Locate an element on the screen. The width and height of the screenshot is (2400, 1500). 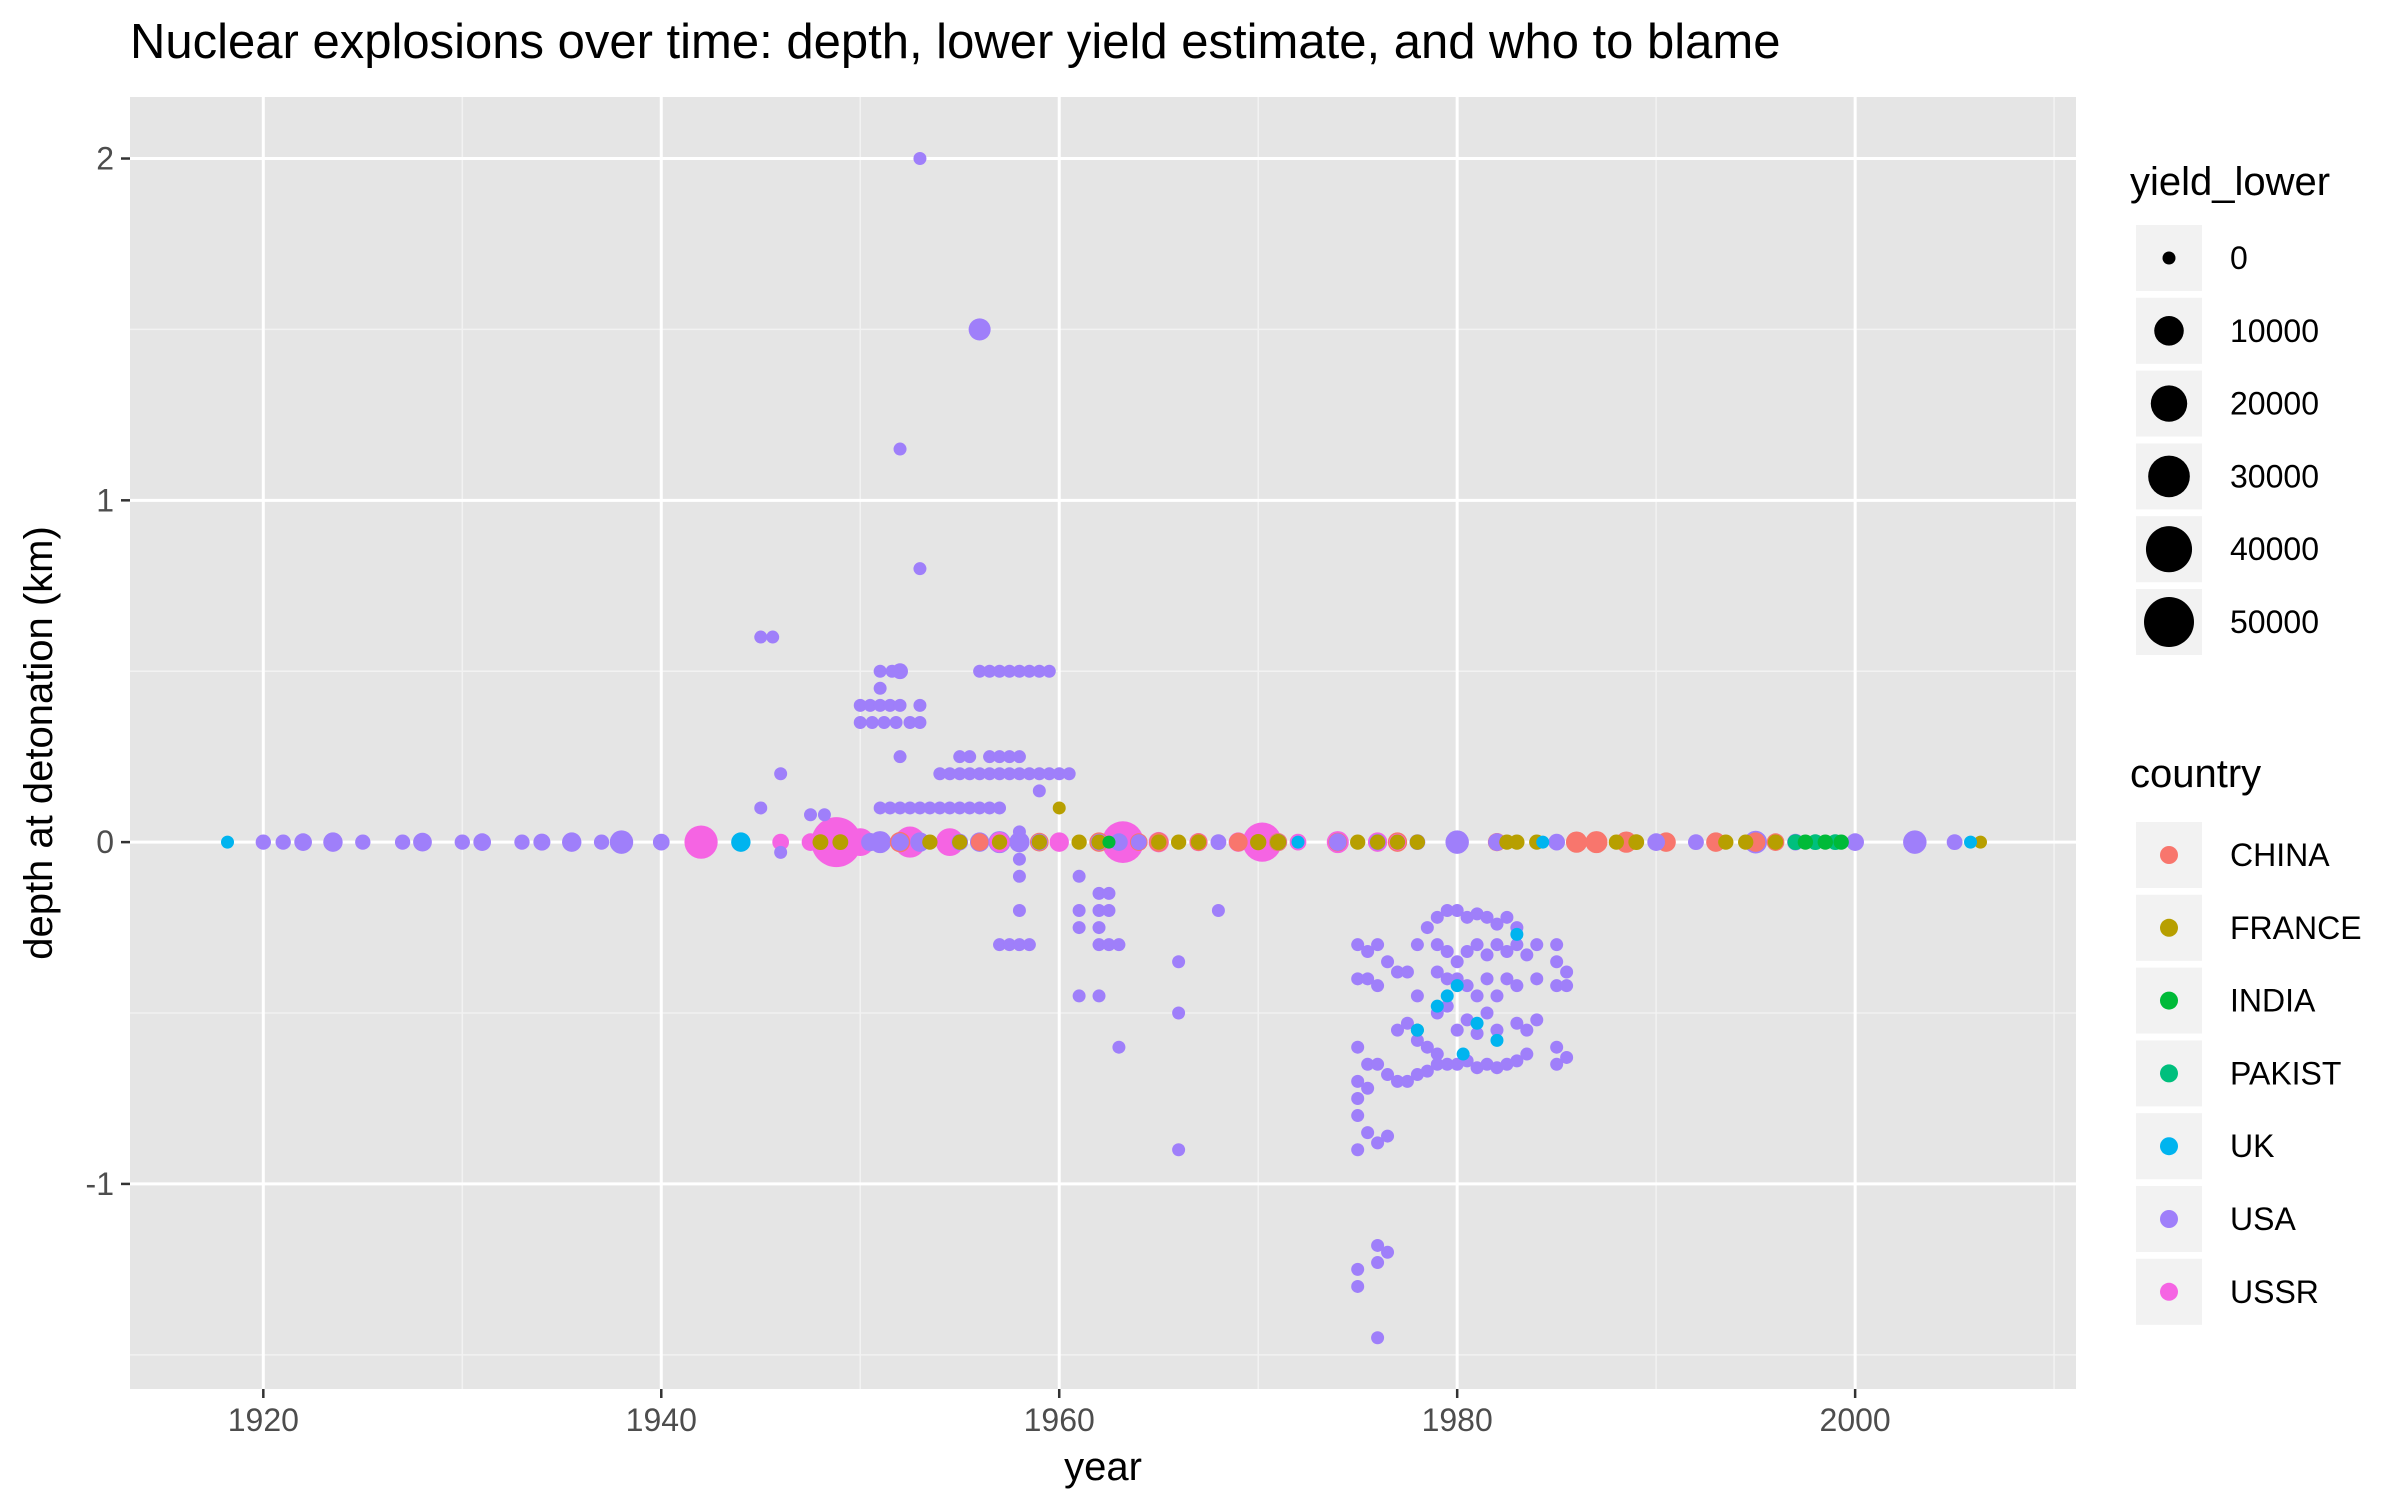
x-tick-label: 1960 is located at coordinates (1059, 1420).